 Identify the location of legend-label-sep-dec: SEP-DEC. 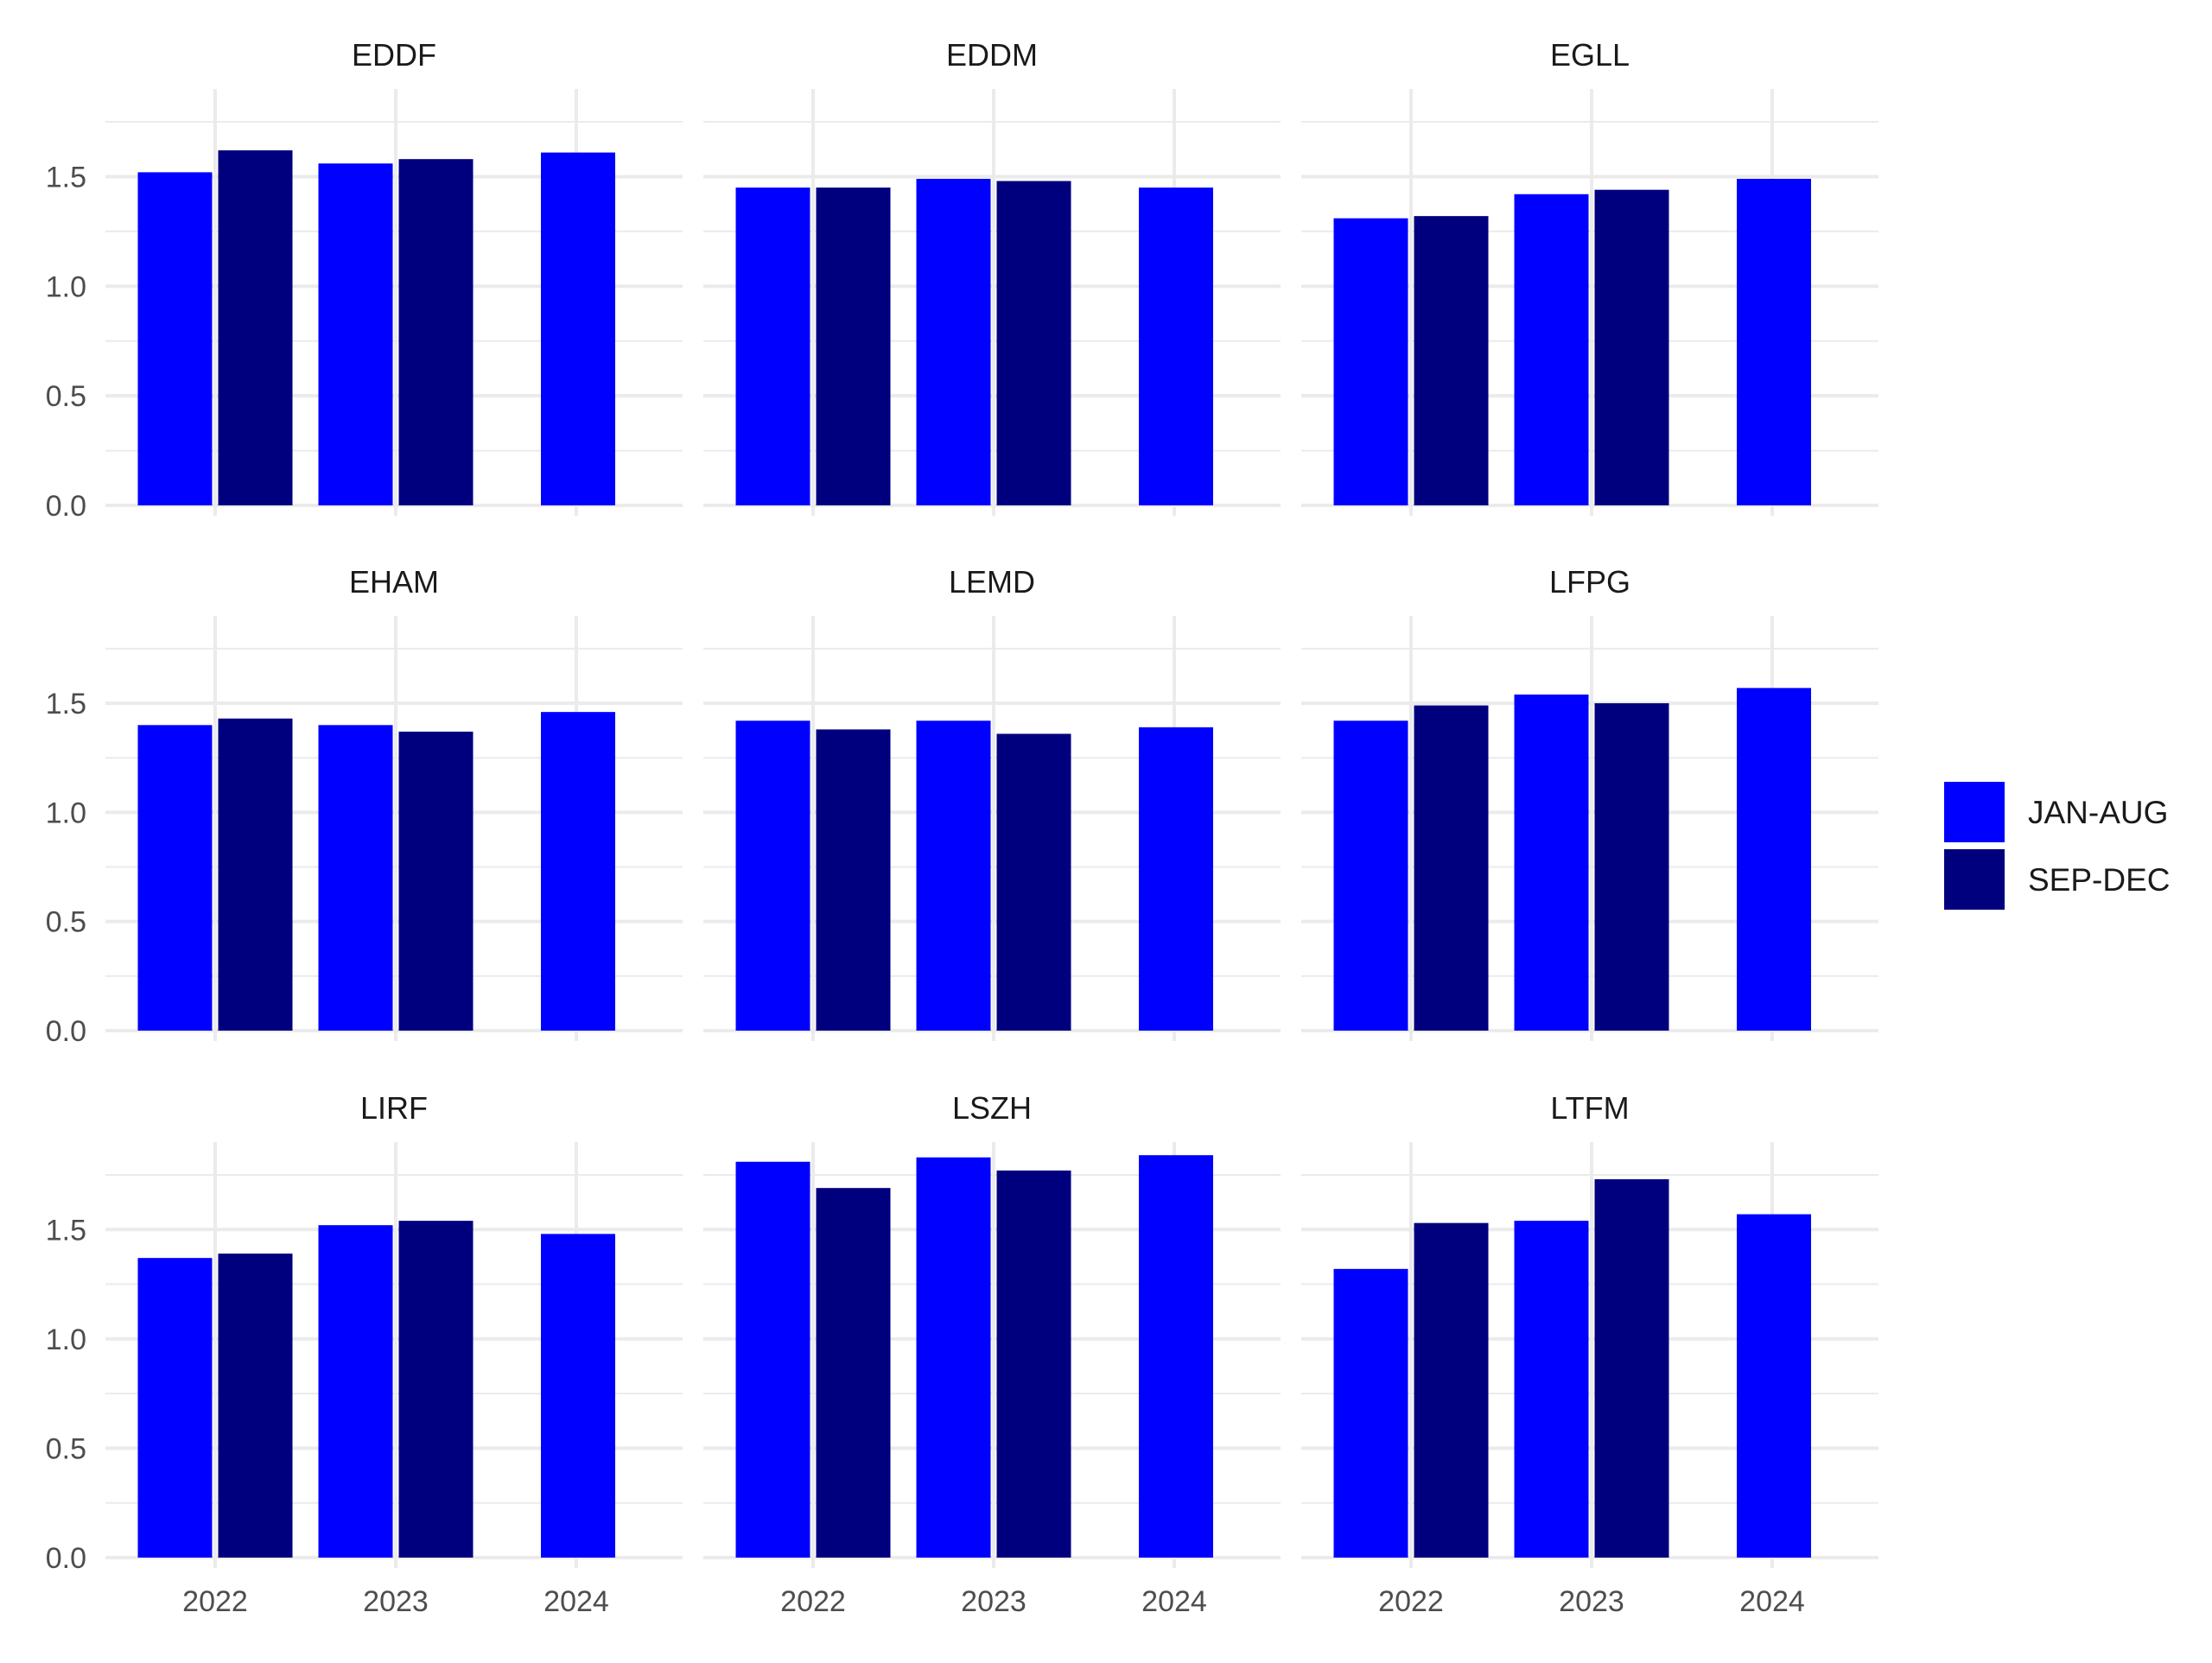
(2099, 880).